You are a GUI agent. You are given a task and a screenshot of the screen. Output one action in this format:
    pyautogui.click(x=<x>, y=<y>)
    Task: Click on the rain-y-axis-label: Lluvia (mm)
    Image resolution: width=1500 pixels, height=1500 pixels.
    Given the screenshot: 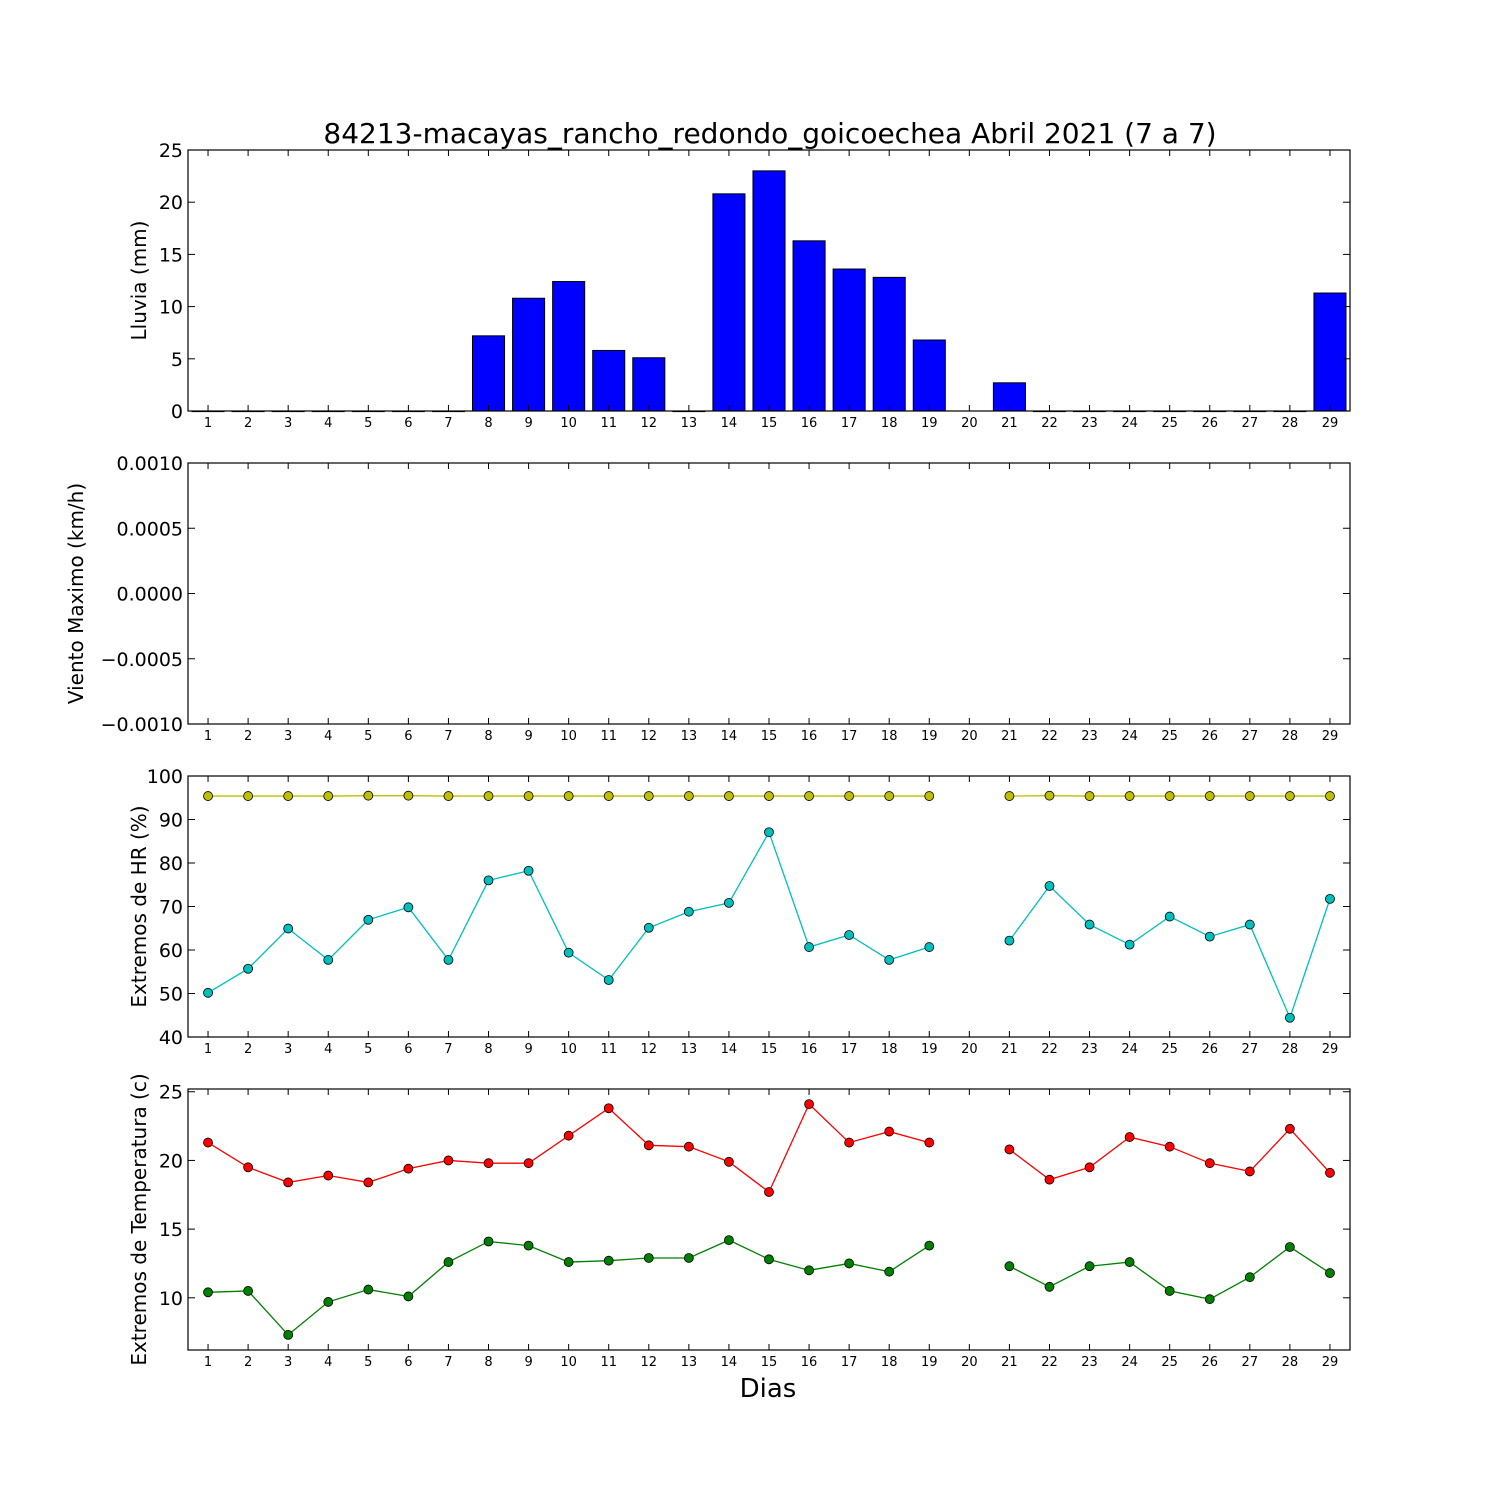 What is the action you would take?
    pyautogui.click(x=139, y=281)
    